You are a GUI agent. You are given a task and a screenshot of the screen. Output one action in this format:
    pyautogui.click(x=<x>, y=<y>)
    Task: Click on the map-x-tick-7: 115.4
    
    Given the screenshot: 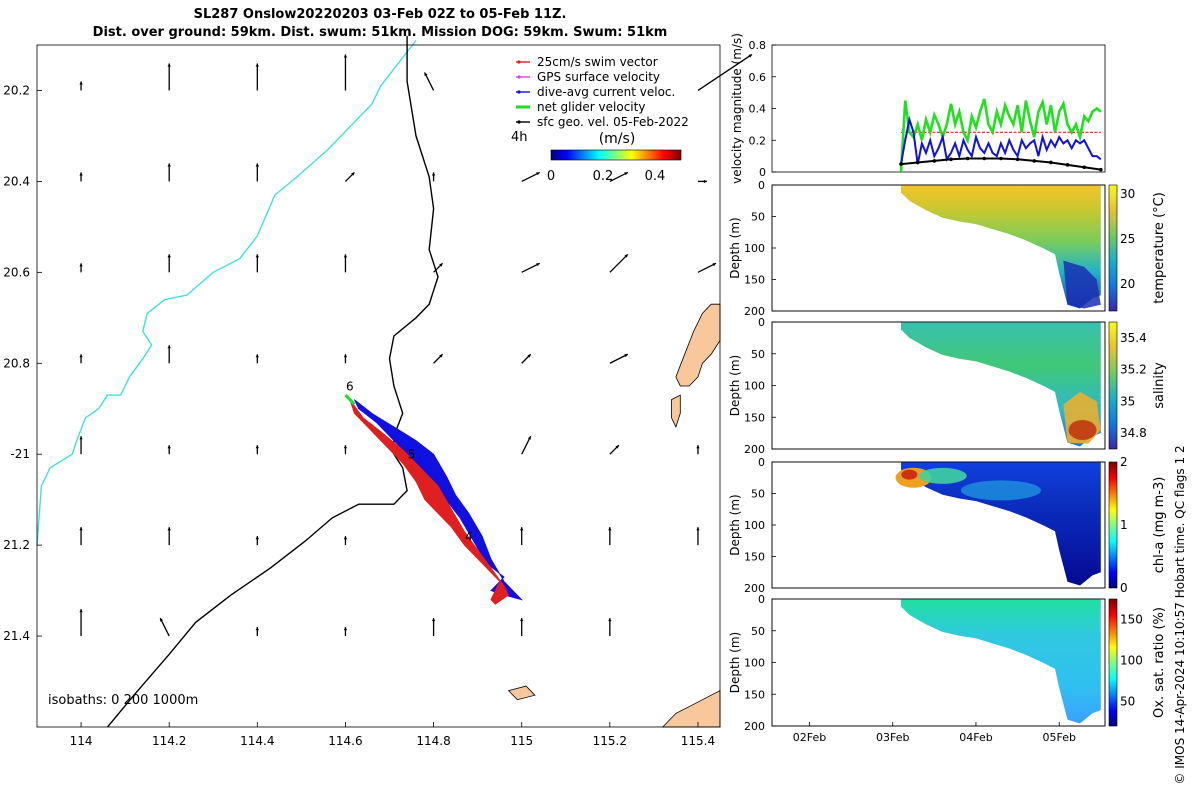 What is the action you would take?
    pyautogui.click(x=698, y=741)
    